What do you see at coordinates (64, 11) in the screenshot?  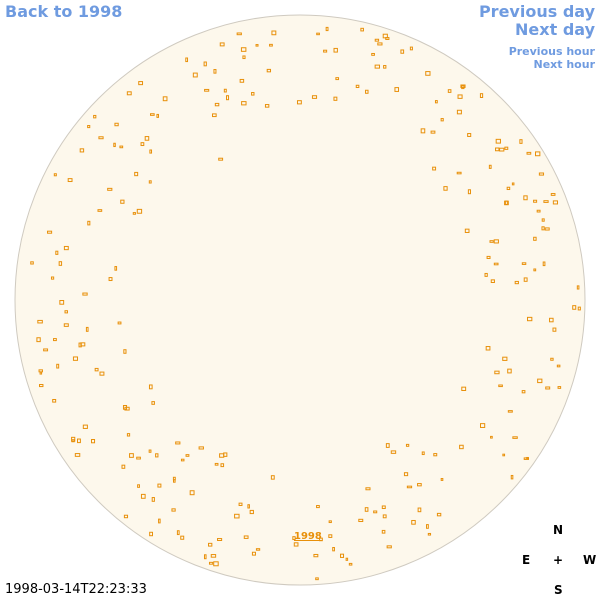 I see `back-link: Back to 1998` at bounding box center [64, 11].